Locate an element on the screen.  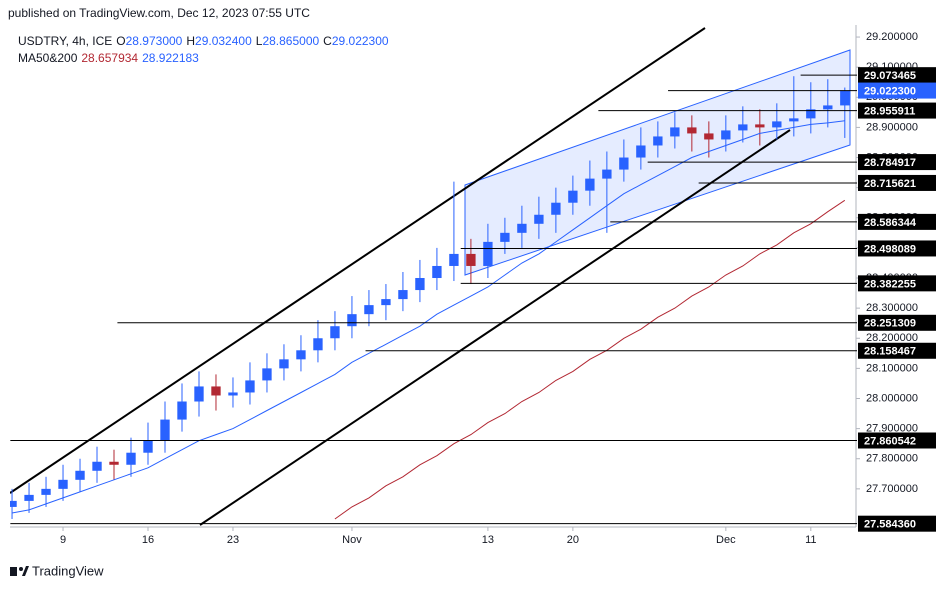
brand: TradingView is located at coordinates (68, 570).